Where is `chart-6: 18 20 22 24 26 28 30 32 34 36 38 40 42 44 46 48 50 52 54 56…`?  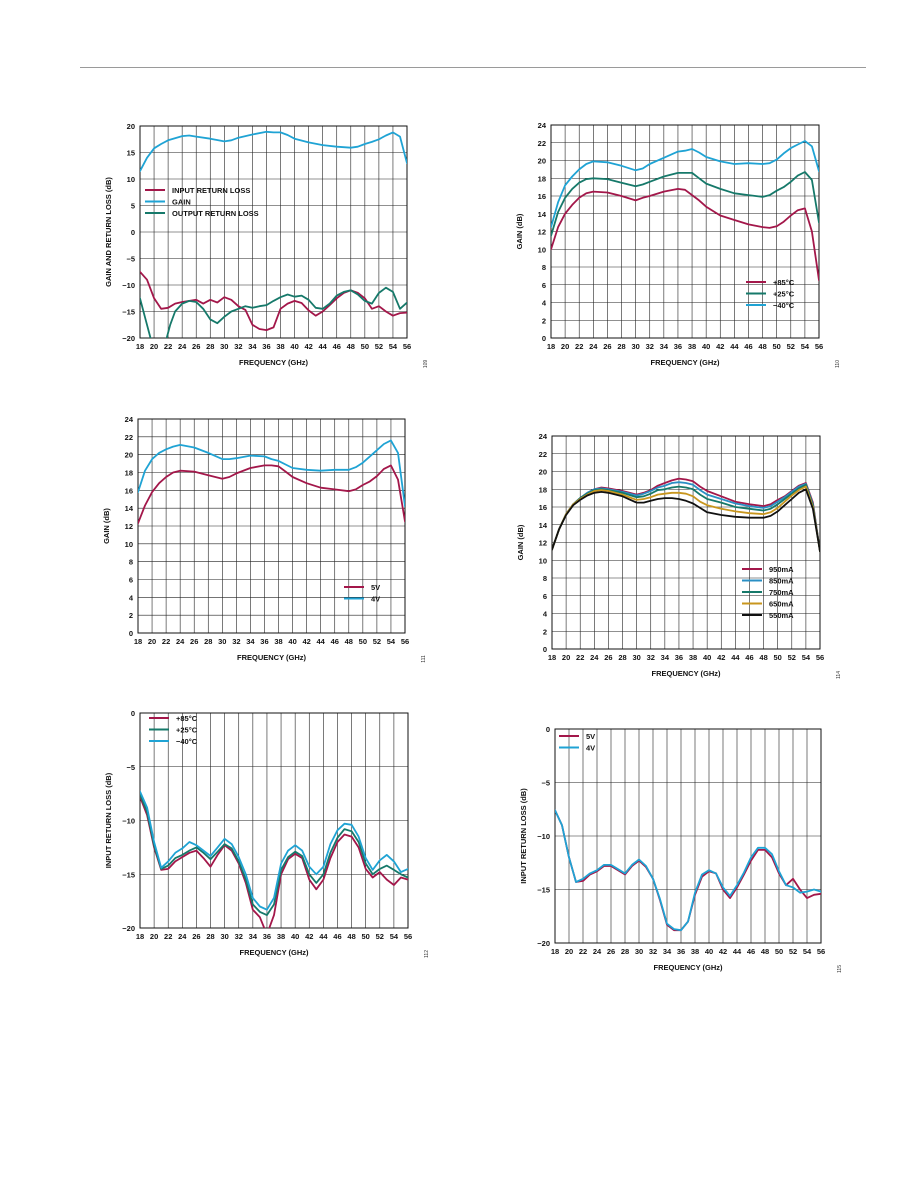
chart-6: 18 20 22 24 26 28 30 32 34 36 38 40 42 44 46 48 50 52 54 56… is located at coordinates (681, 849).